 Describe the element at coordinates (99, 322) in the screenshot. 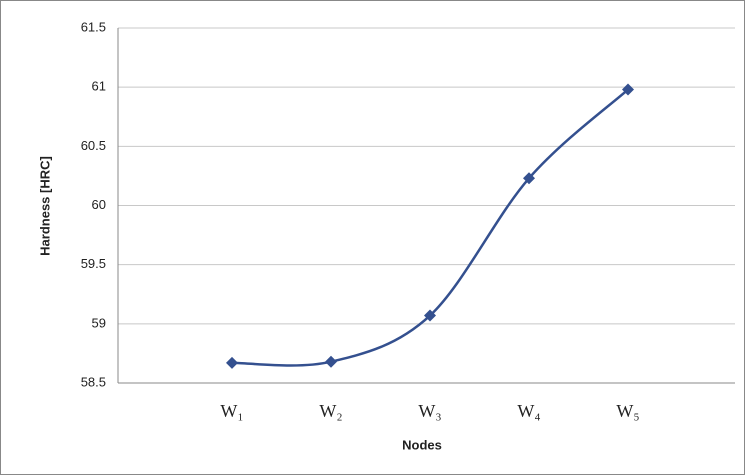

I see `y-tick-label: 59` at that location.